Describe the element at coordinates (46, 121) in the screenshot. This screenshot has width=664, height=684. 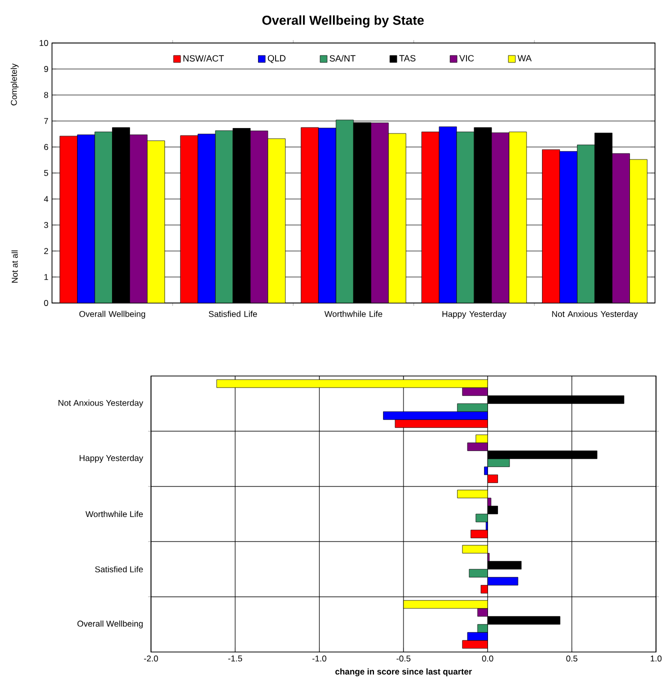
I see `y-tick-label: 7` at that location.